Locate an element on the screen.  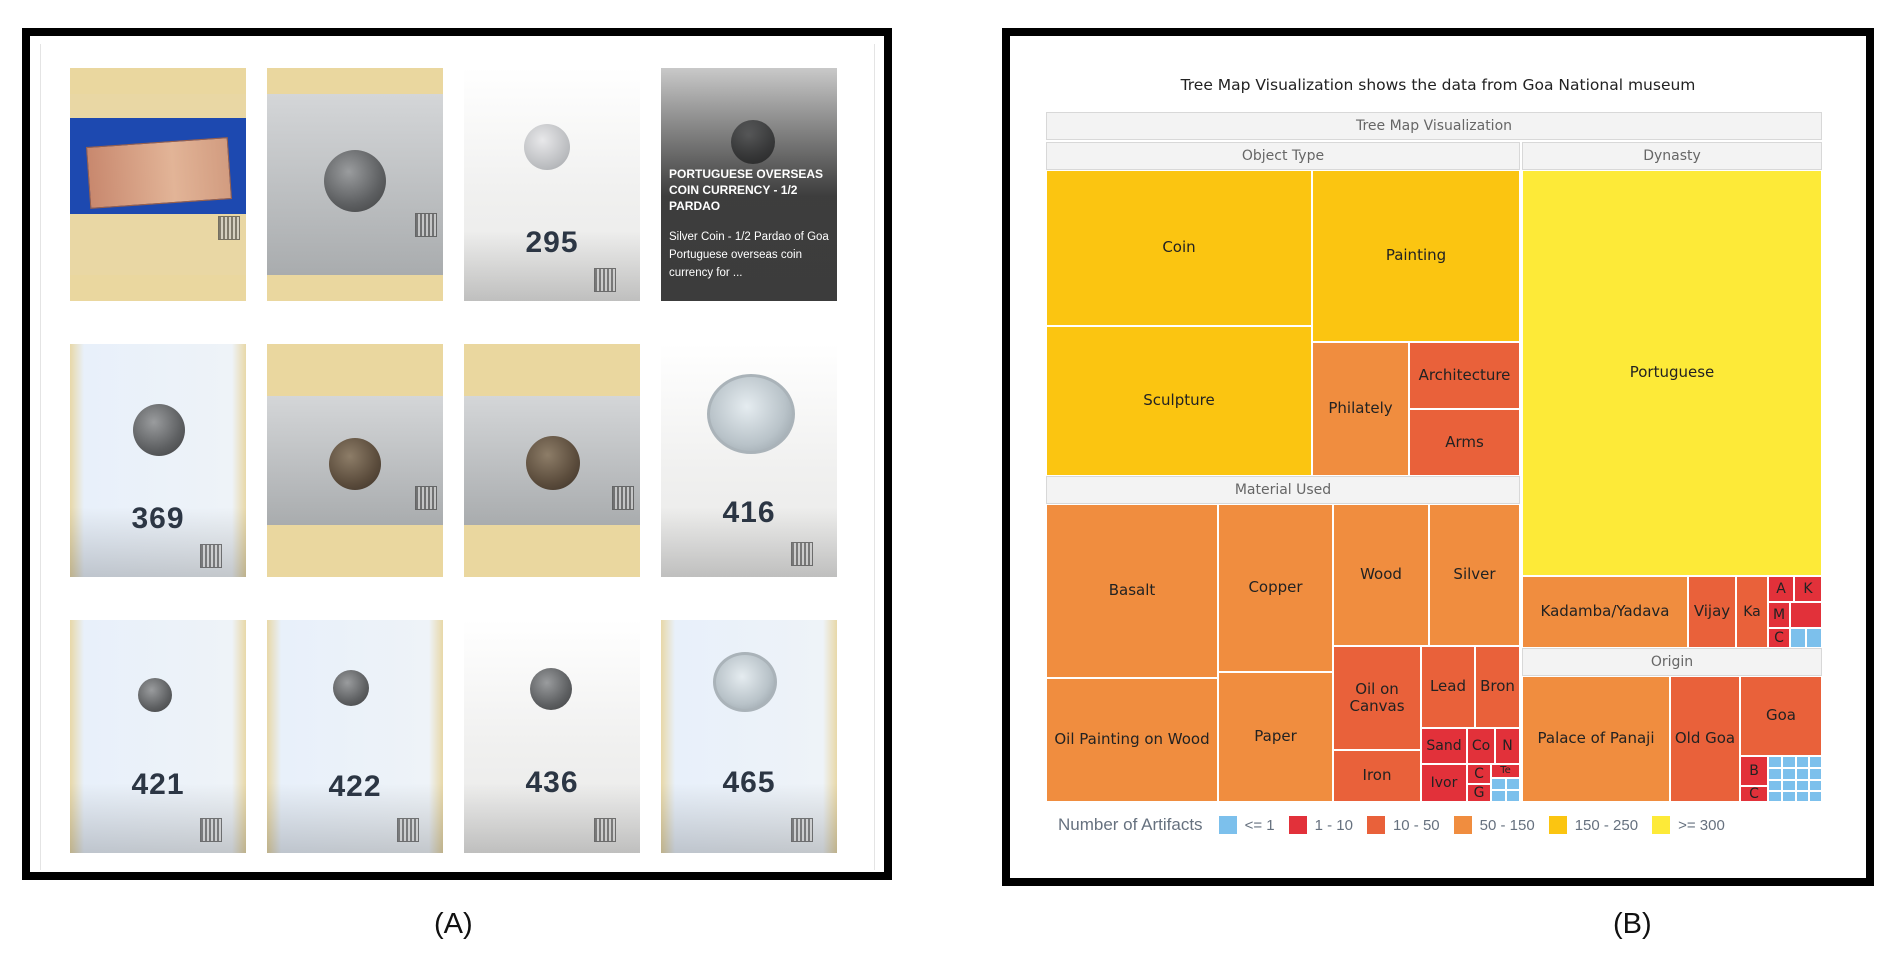
tile-old-goa: Old Goa is located at coordinates (1705, 739).